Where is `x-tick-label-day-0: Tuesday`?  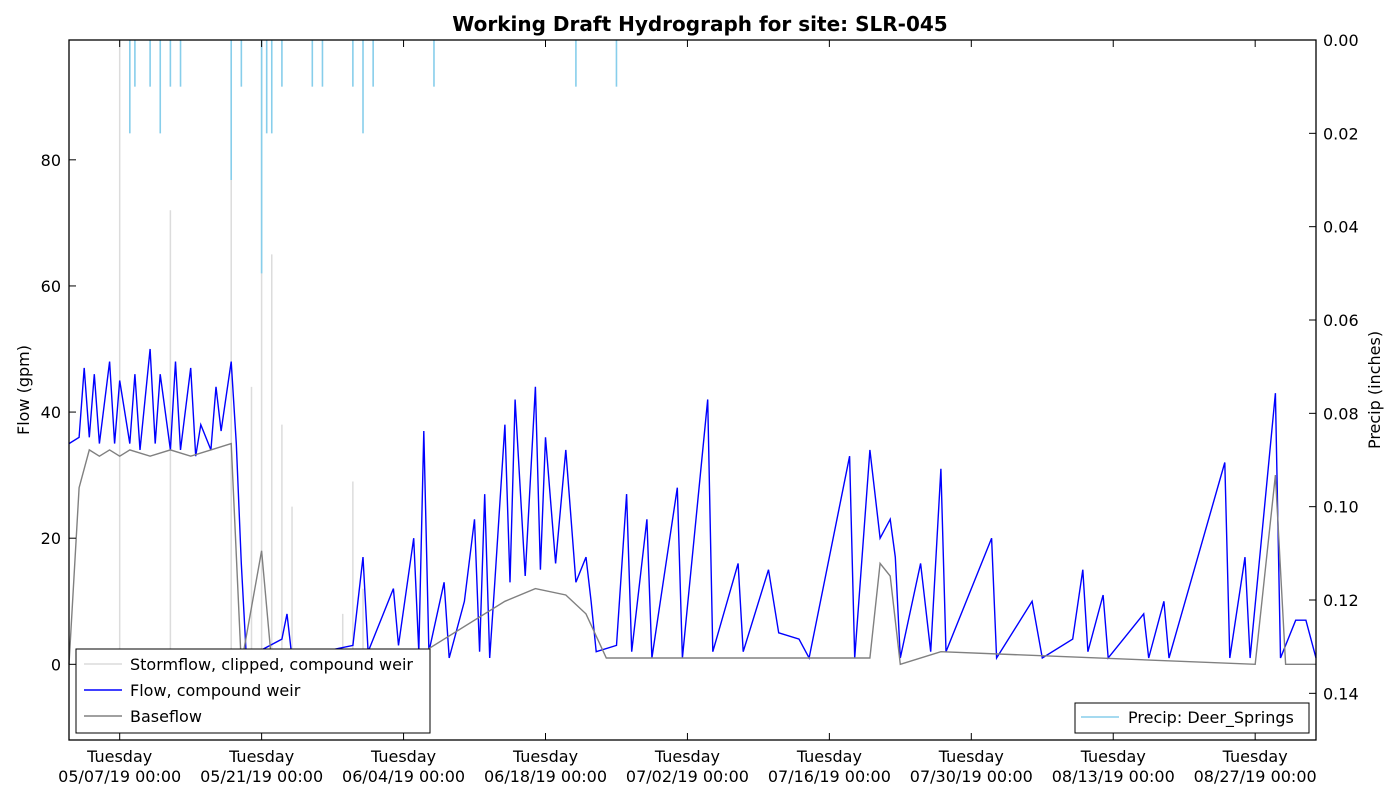 x-tick-label-day-0: Tuesday is located at coordinates (119, 756).